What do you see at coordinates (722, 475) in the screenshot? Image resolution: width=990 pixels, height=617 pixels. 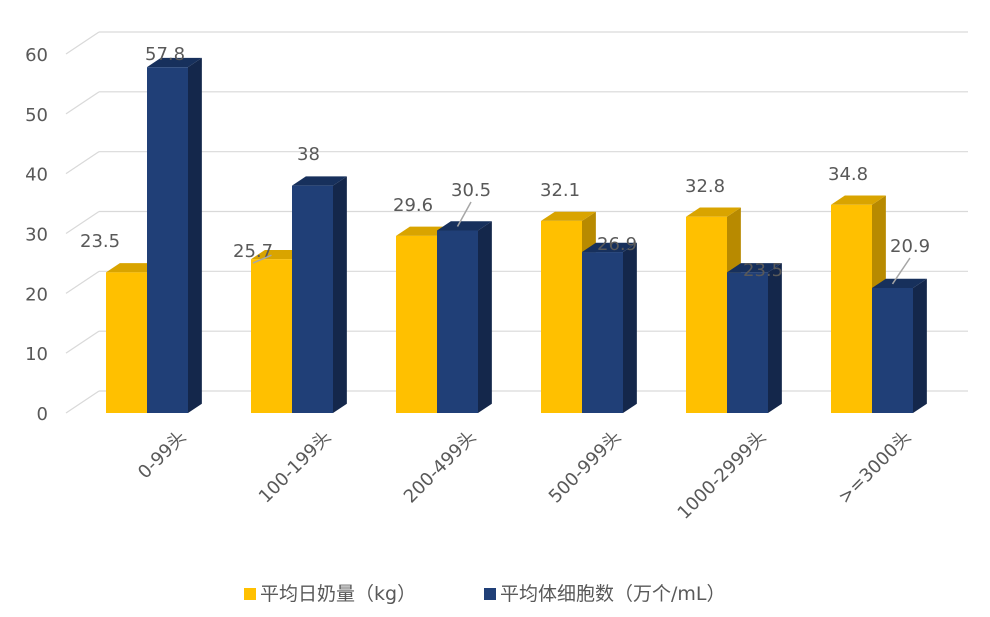 I see `x-category-label: 1000-2999头` at bounding box center [722, 475].